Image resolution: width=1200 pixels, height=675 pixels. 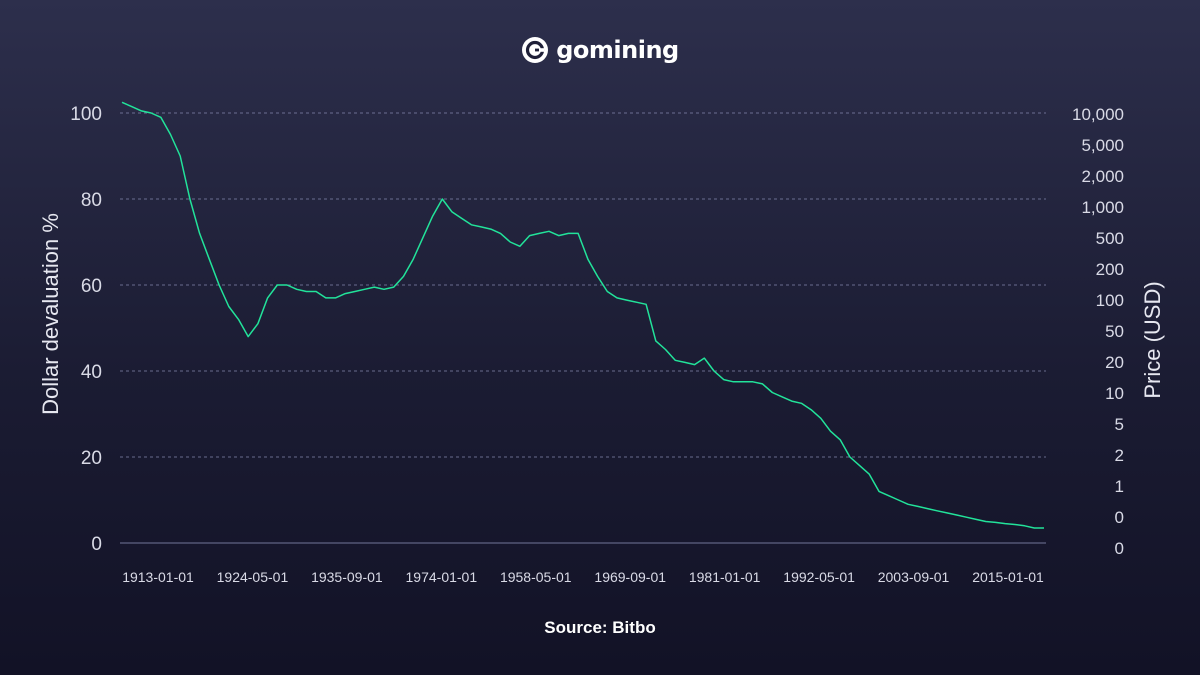 I want to click on y2-axis-label: Price (USD), so click(x=1152, y=339).